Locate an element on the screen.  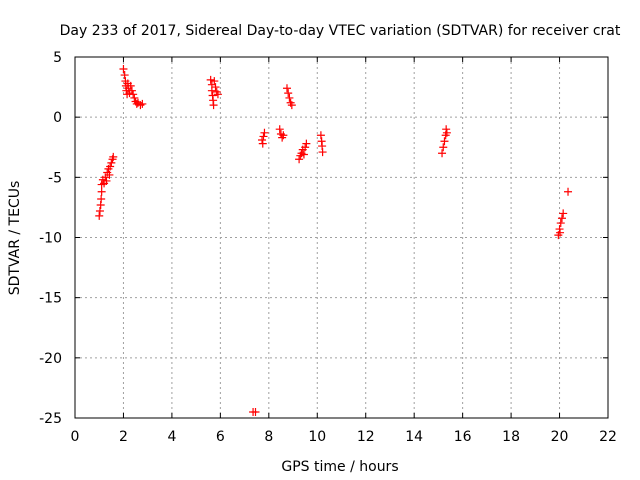
x-tick-label: 8 is located at coordinates (268, 437).